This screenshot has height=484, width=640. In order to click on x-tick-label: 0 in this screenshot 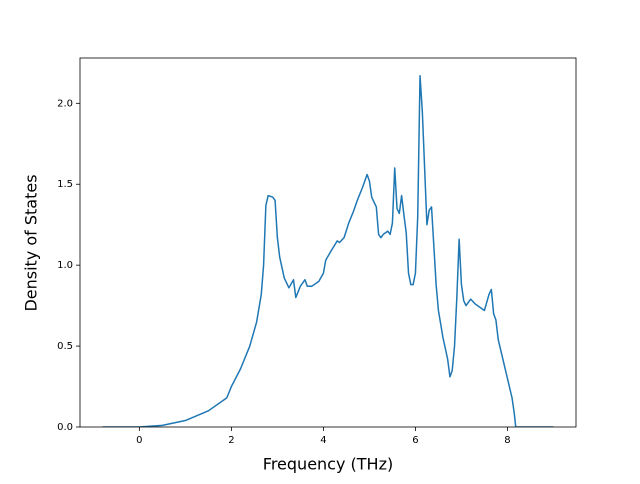, I will do `click(139, 440)`.